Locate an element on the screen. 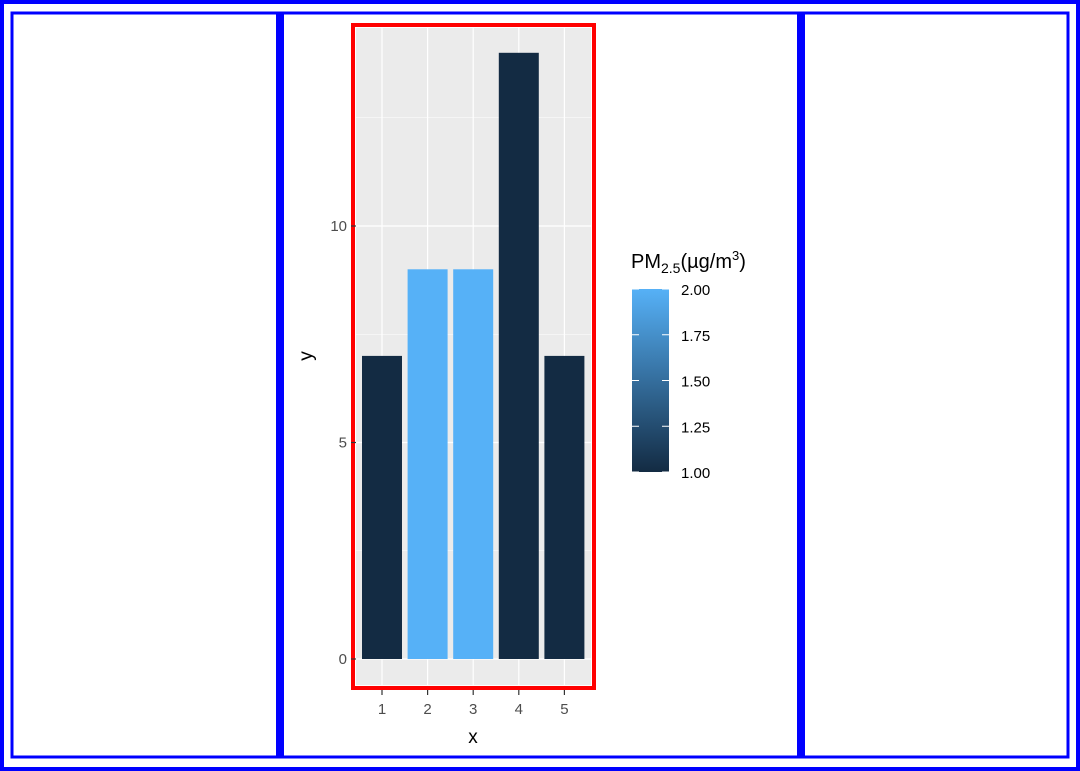 The width and height of the screenshot is (1080, 771). x-tick-label: 3 is located at coordinates (473, 709).